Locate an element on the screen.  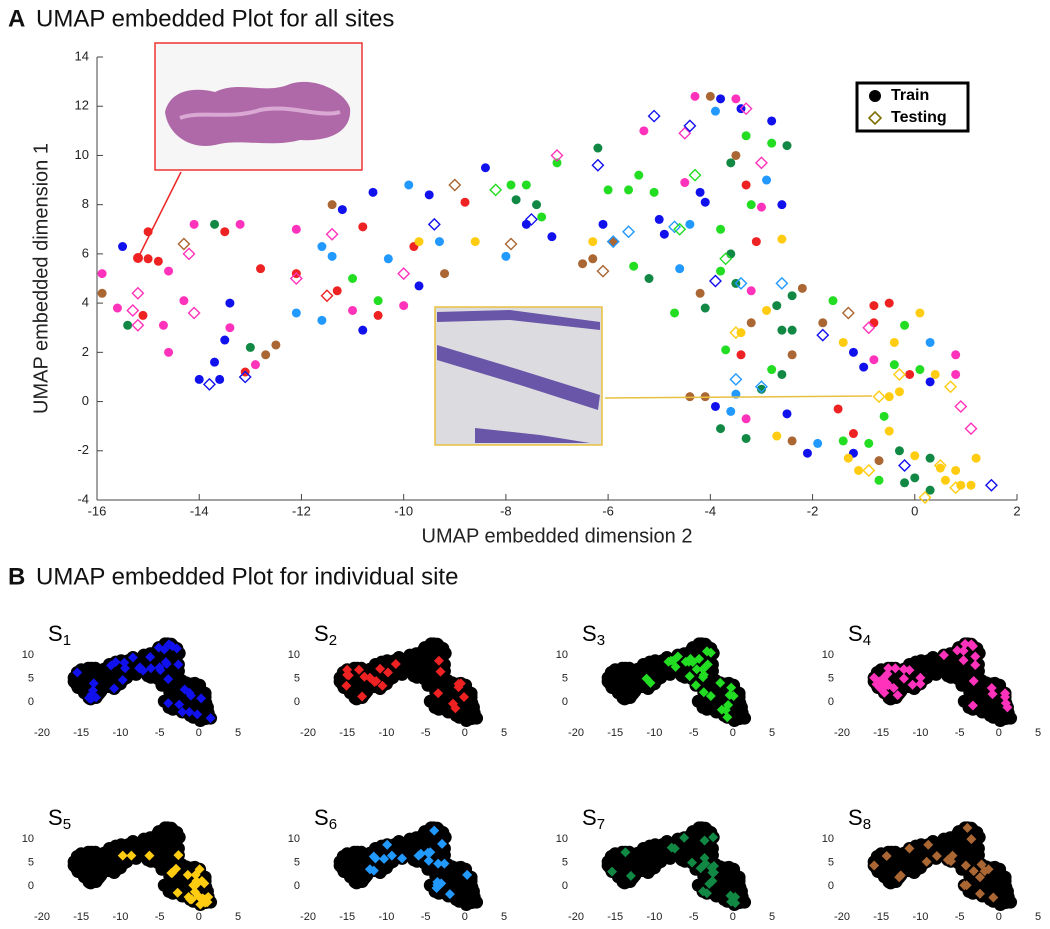
x-tick-label: 0 is located at coordinates (733, 733).